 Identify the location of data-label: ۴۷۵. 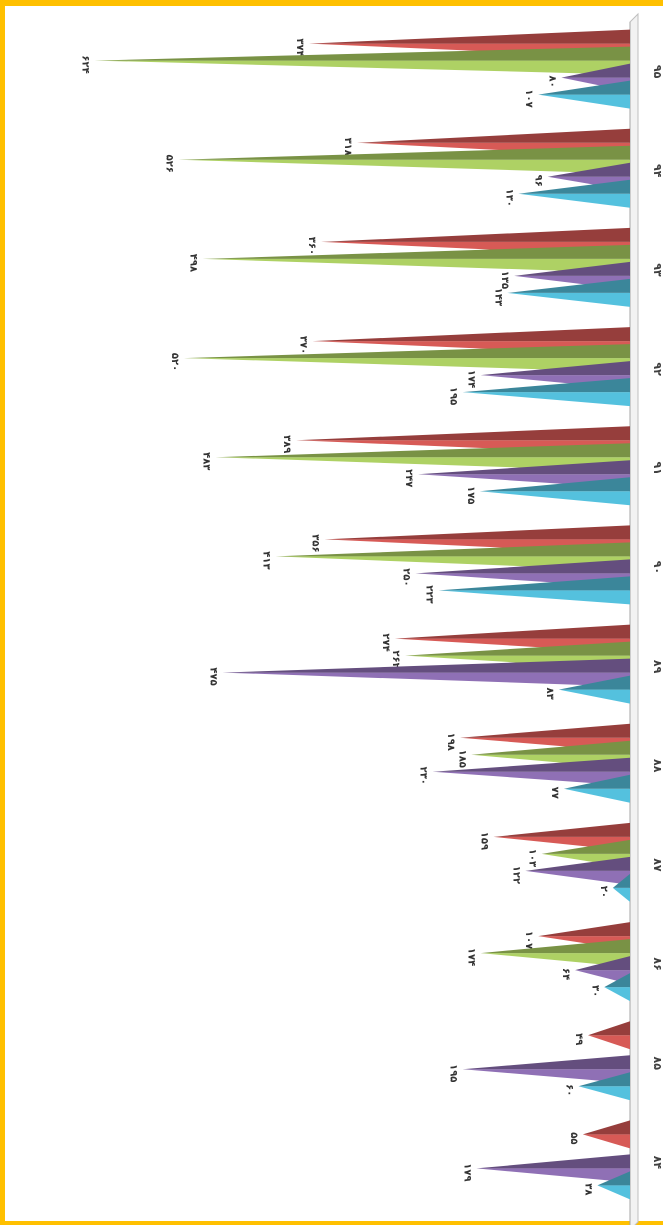
(212, 676).